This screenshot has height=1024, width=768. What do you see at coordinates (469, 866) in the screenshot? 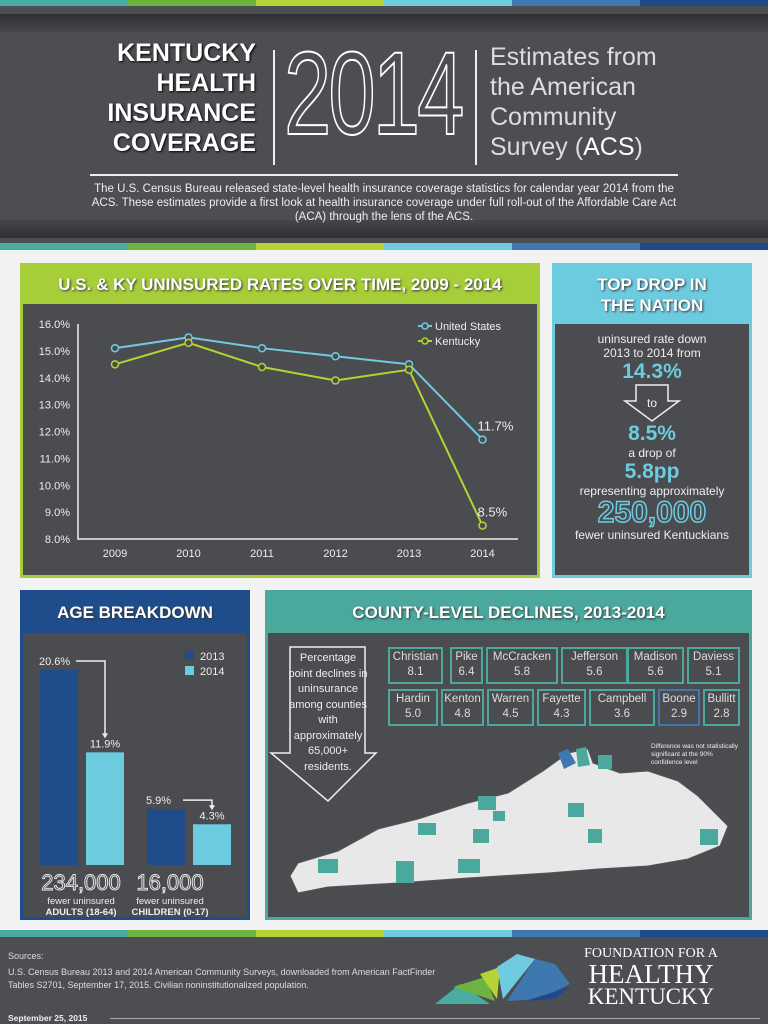
I see `county-warren` at bounding box center [469, 866].